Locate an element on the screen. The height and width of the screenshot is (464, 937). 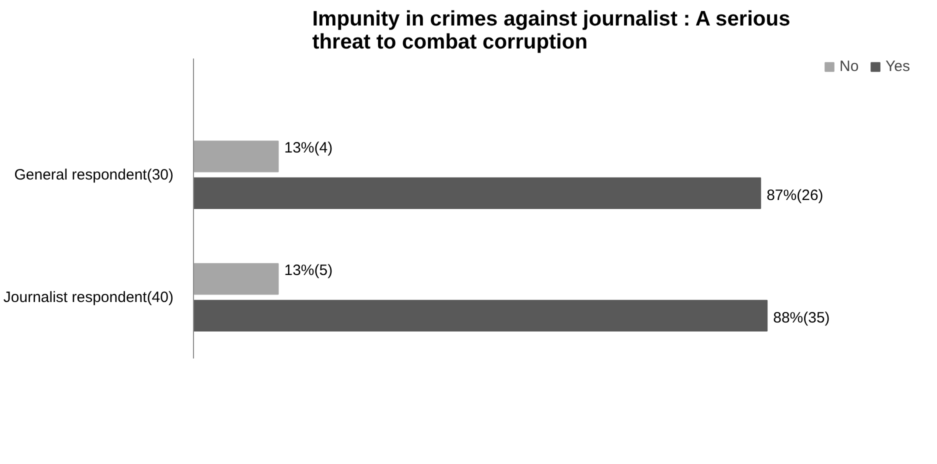
data-label: 88%(35) is located at coordinates (801, 318).